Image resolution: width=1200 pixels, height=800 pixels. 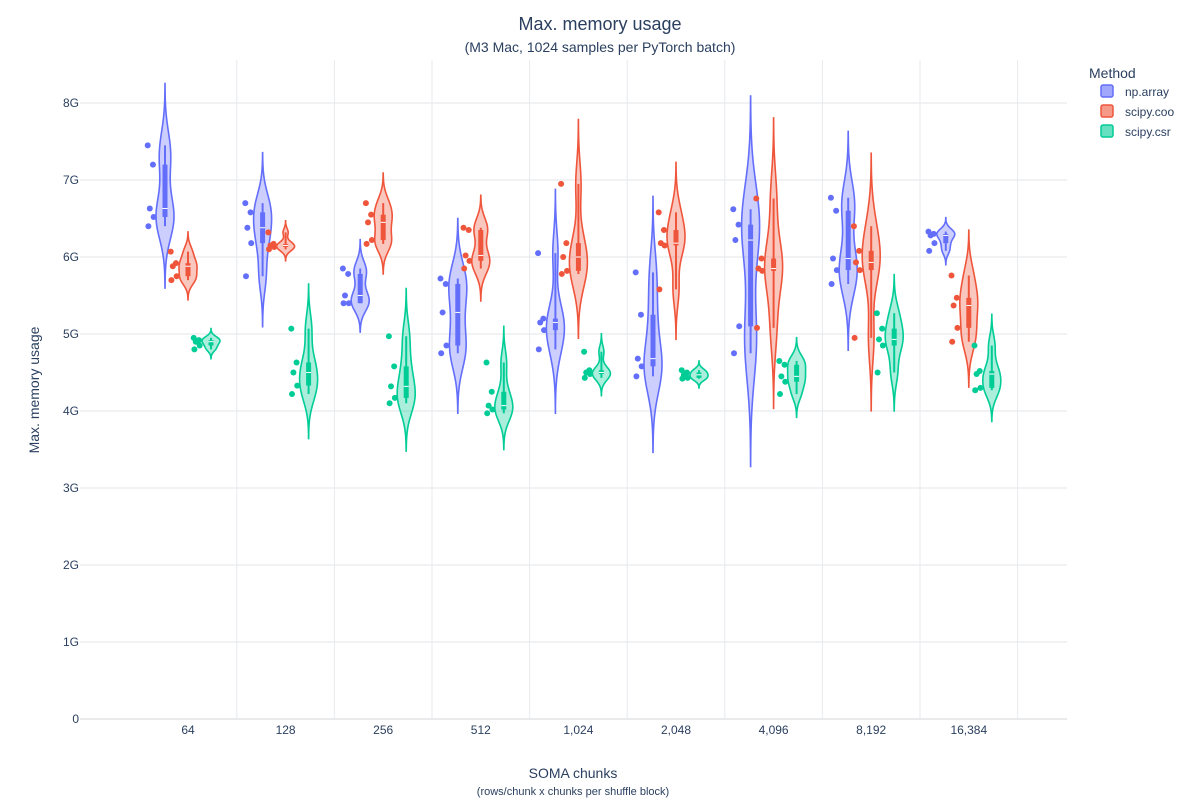 I want to click on y-tick-label: 8G, so click(x=71, y=103).